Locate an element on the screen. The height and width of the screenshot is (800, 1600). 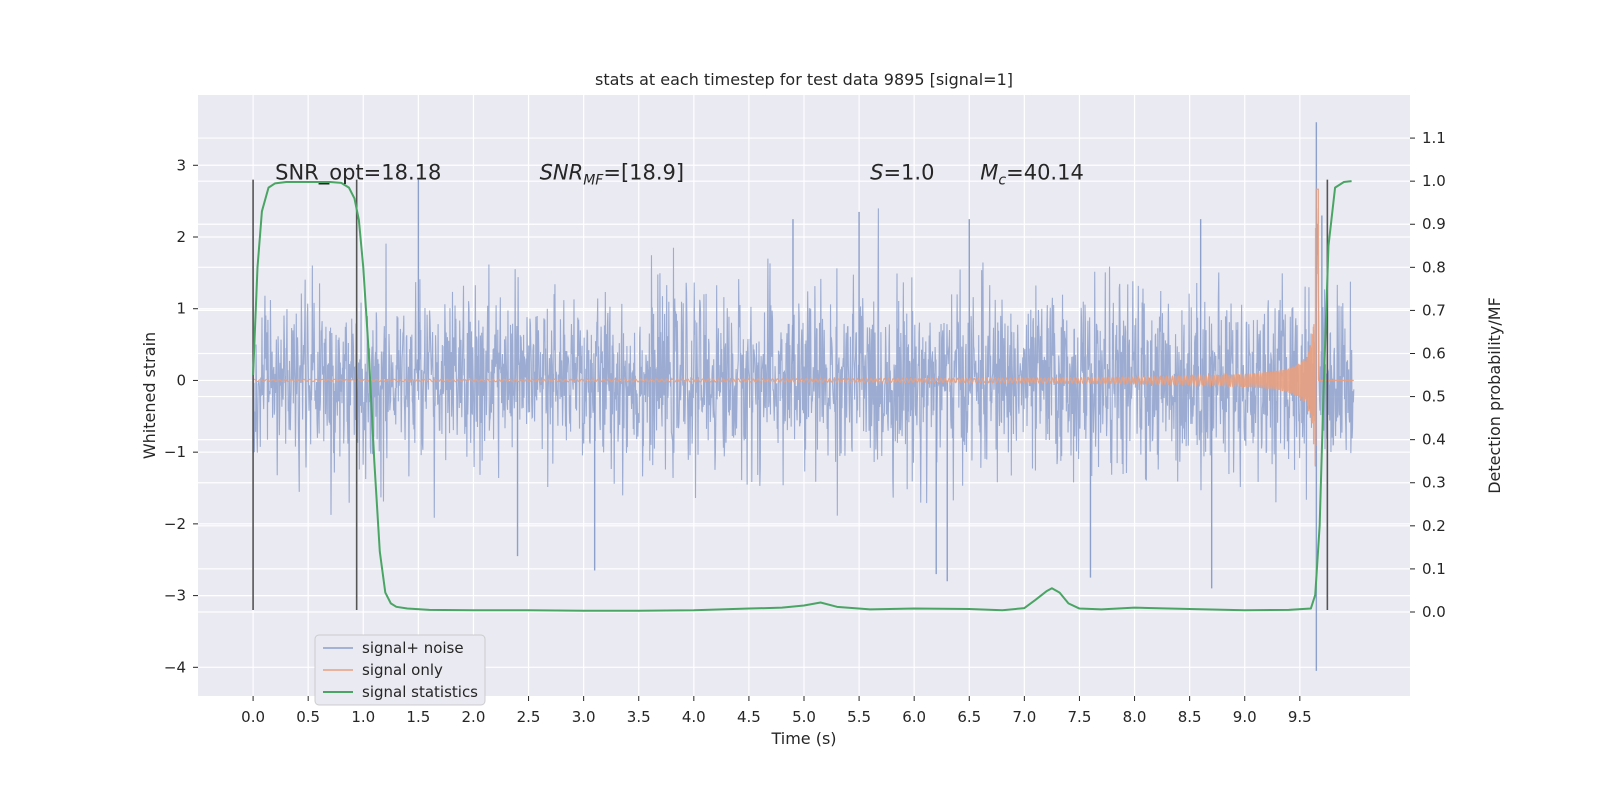
y2-tick-label-8: 0.3 is located at coordinates (1434, 483).